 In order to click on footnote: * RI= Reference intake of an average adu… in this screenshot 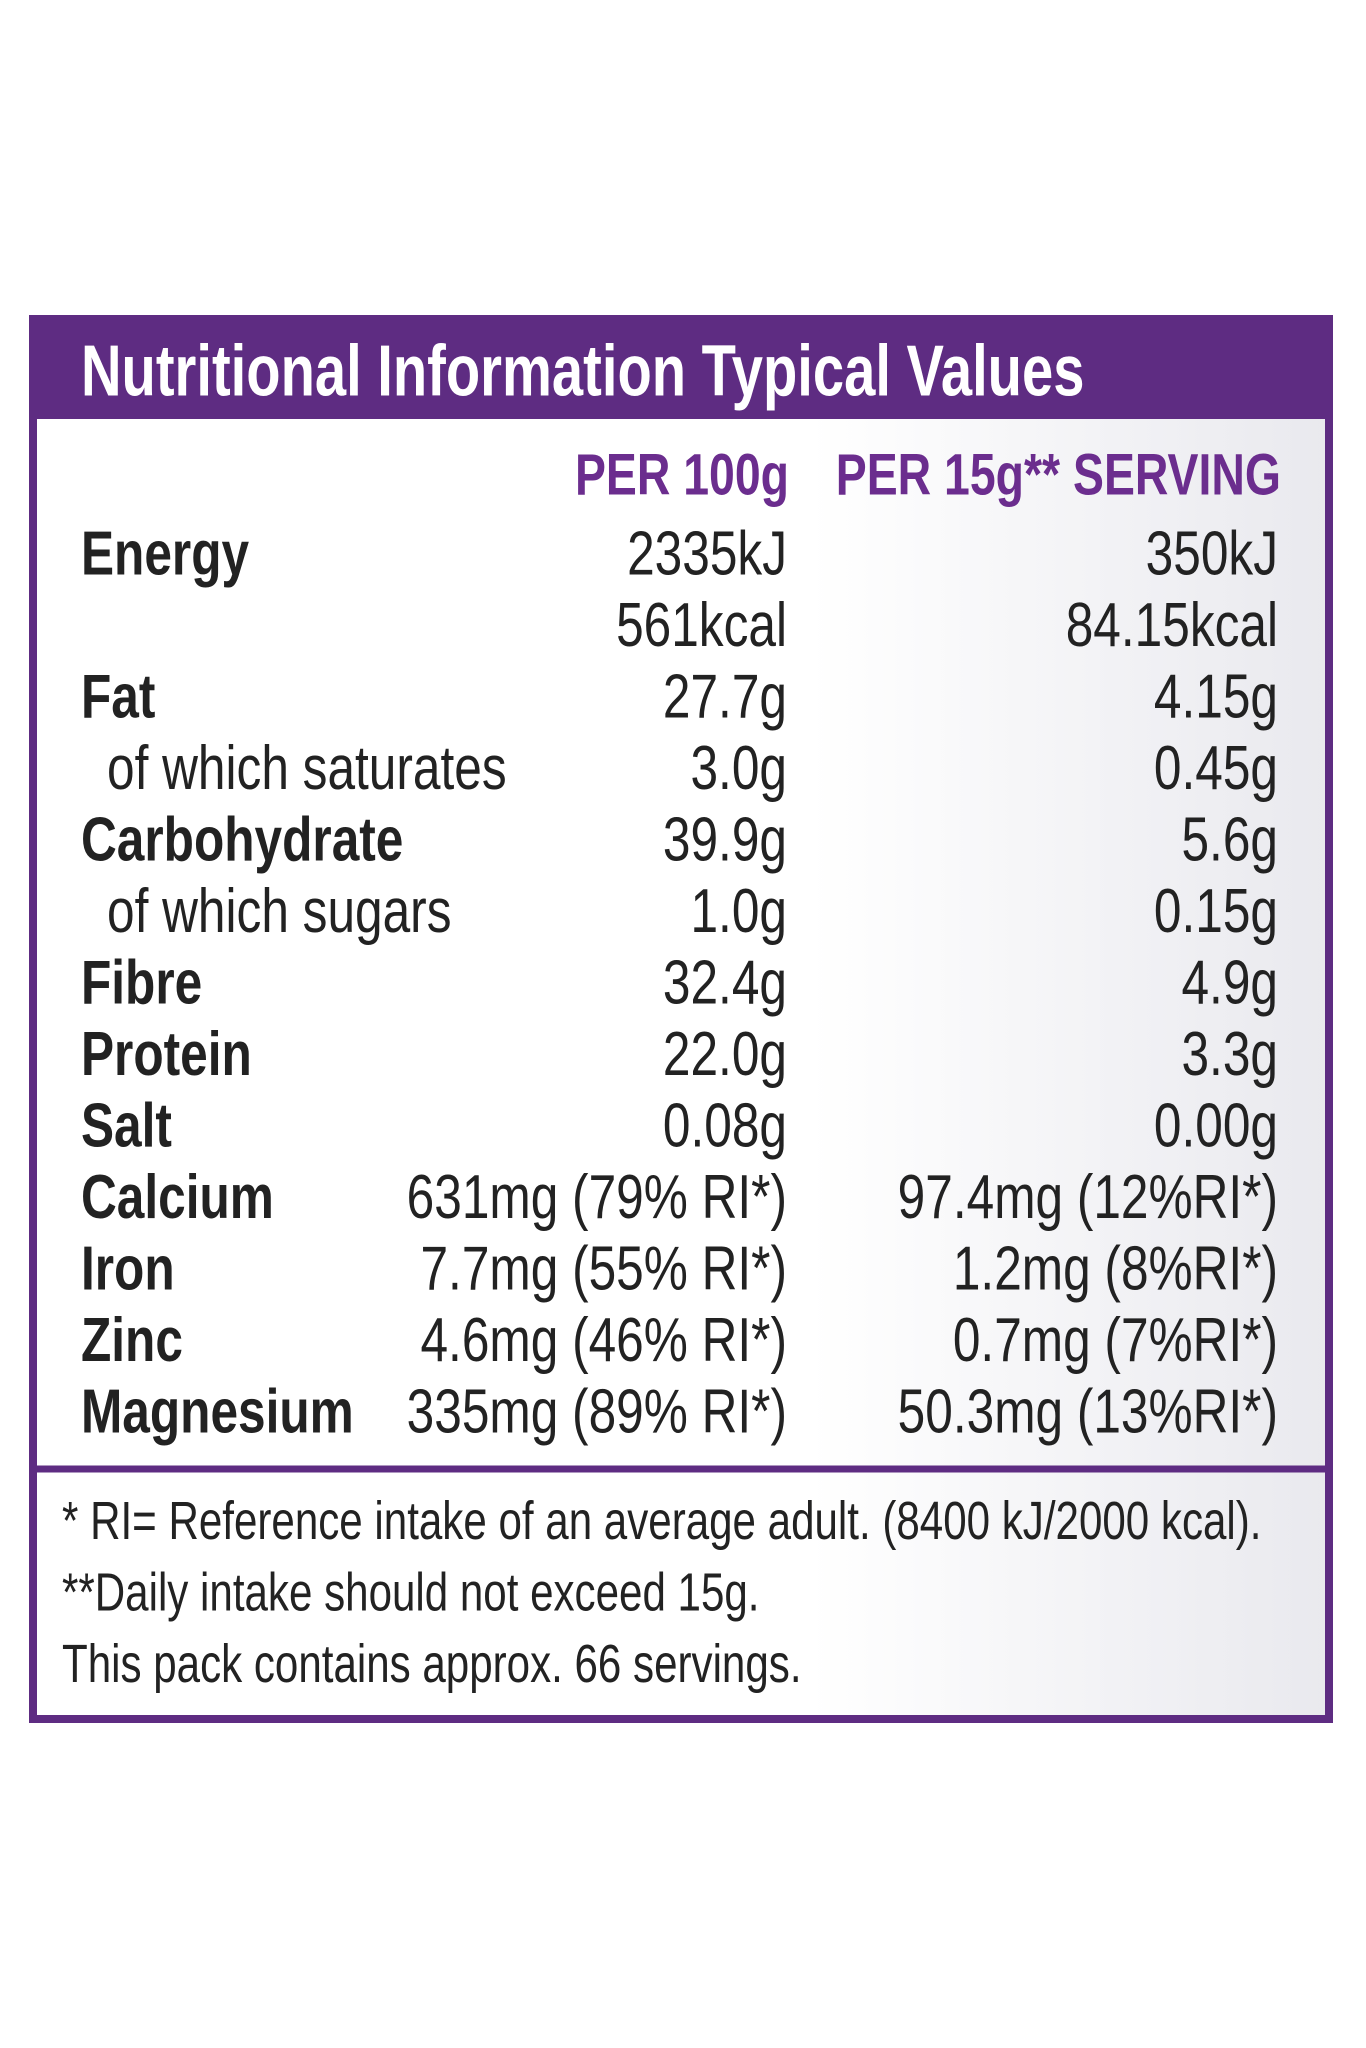, I will do `click(661, 1521)`.